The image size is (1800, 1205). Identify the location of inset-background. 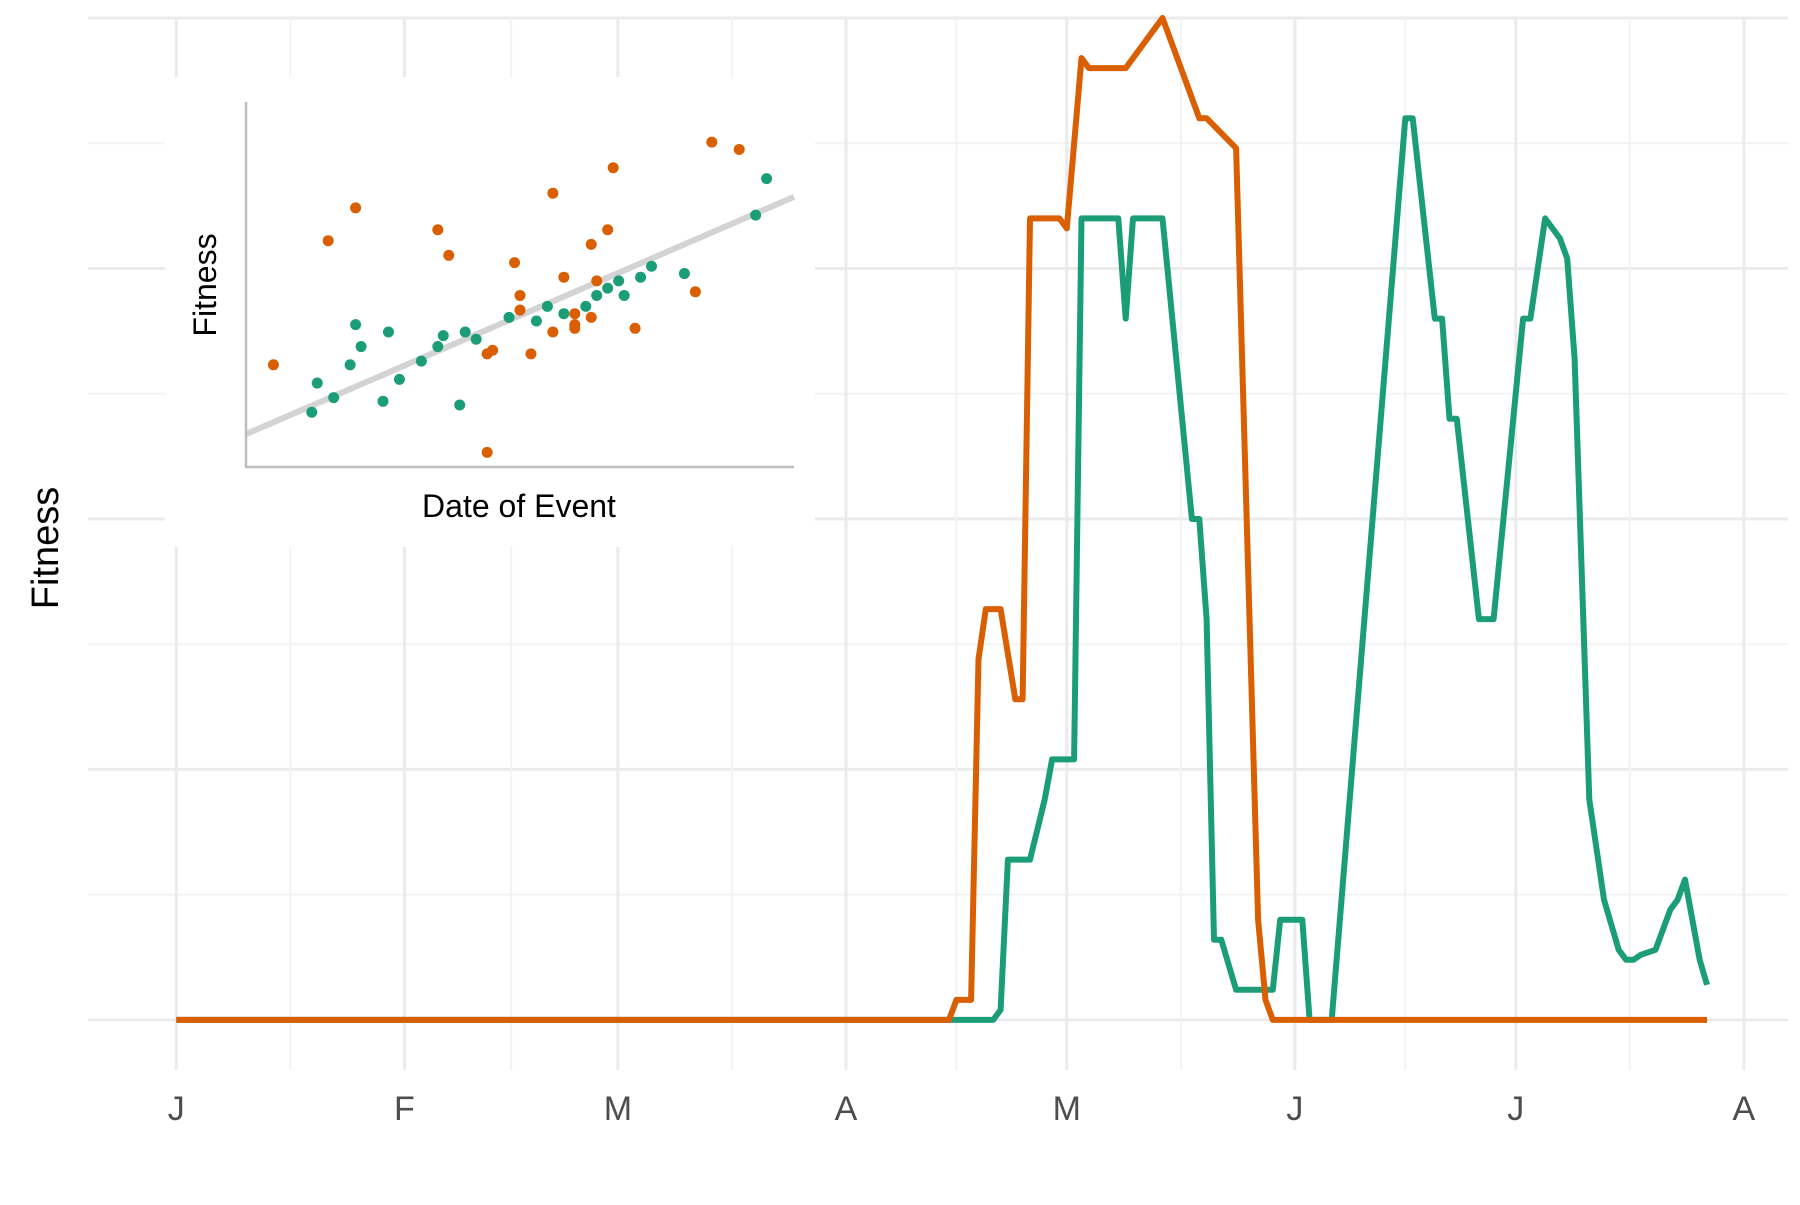
(490, 312).